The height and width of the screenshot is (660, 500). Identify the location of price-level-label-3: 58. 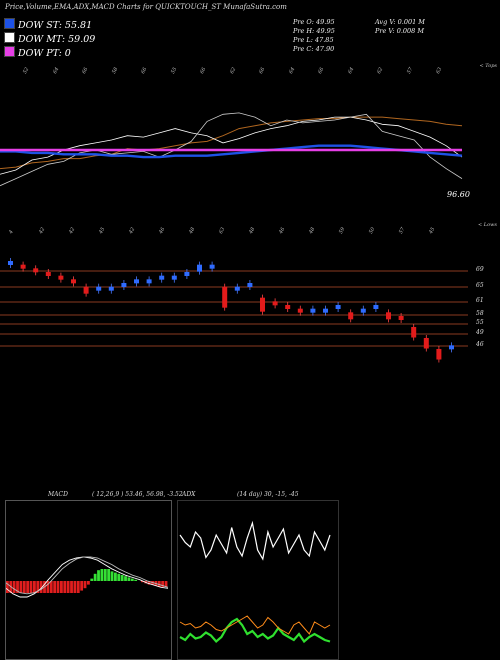
(480, 313).